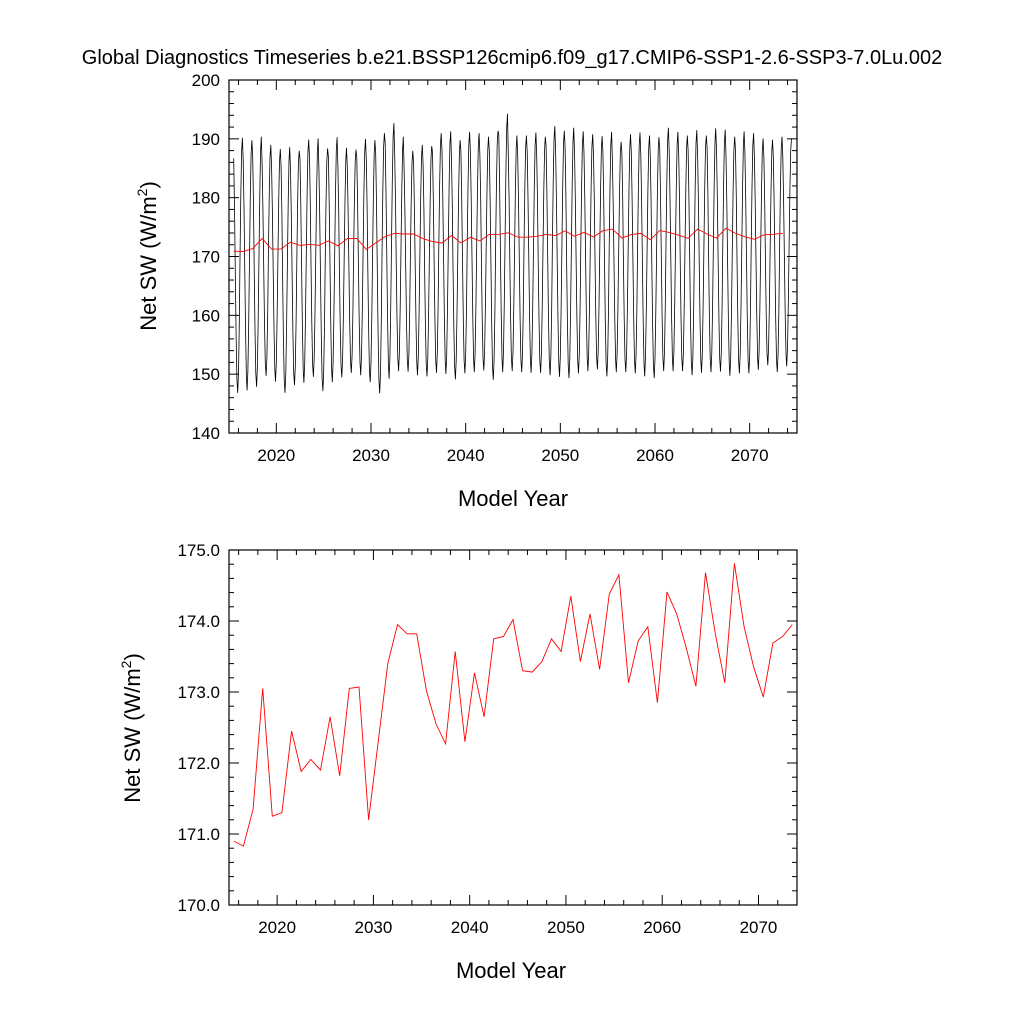 The width and height of the screenshot is (1024, 1024). What do you see at coordinates (206, 374) in the screenshot?
I see `top-y-tick-label: 150` at bounding box center [206, 374].